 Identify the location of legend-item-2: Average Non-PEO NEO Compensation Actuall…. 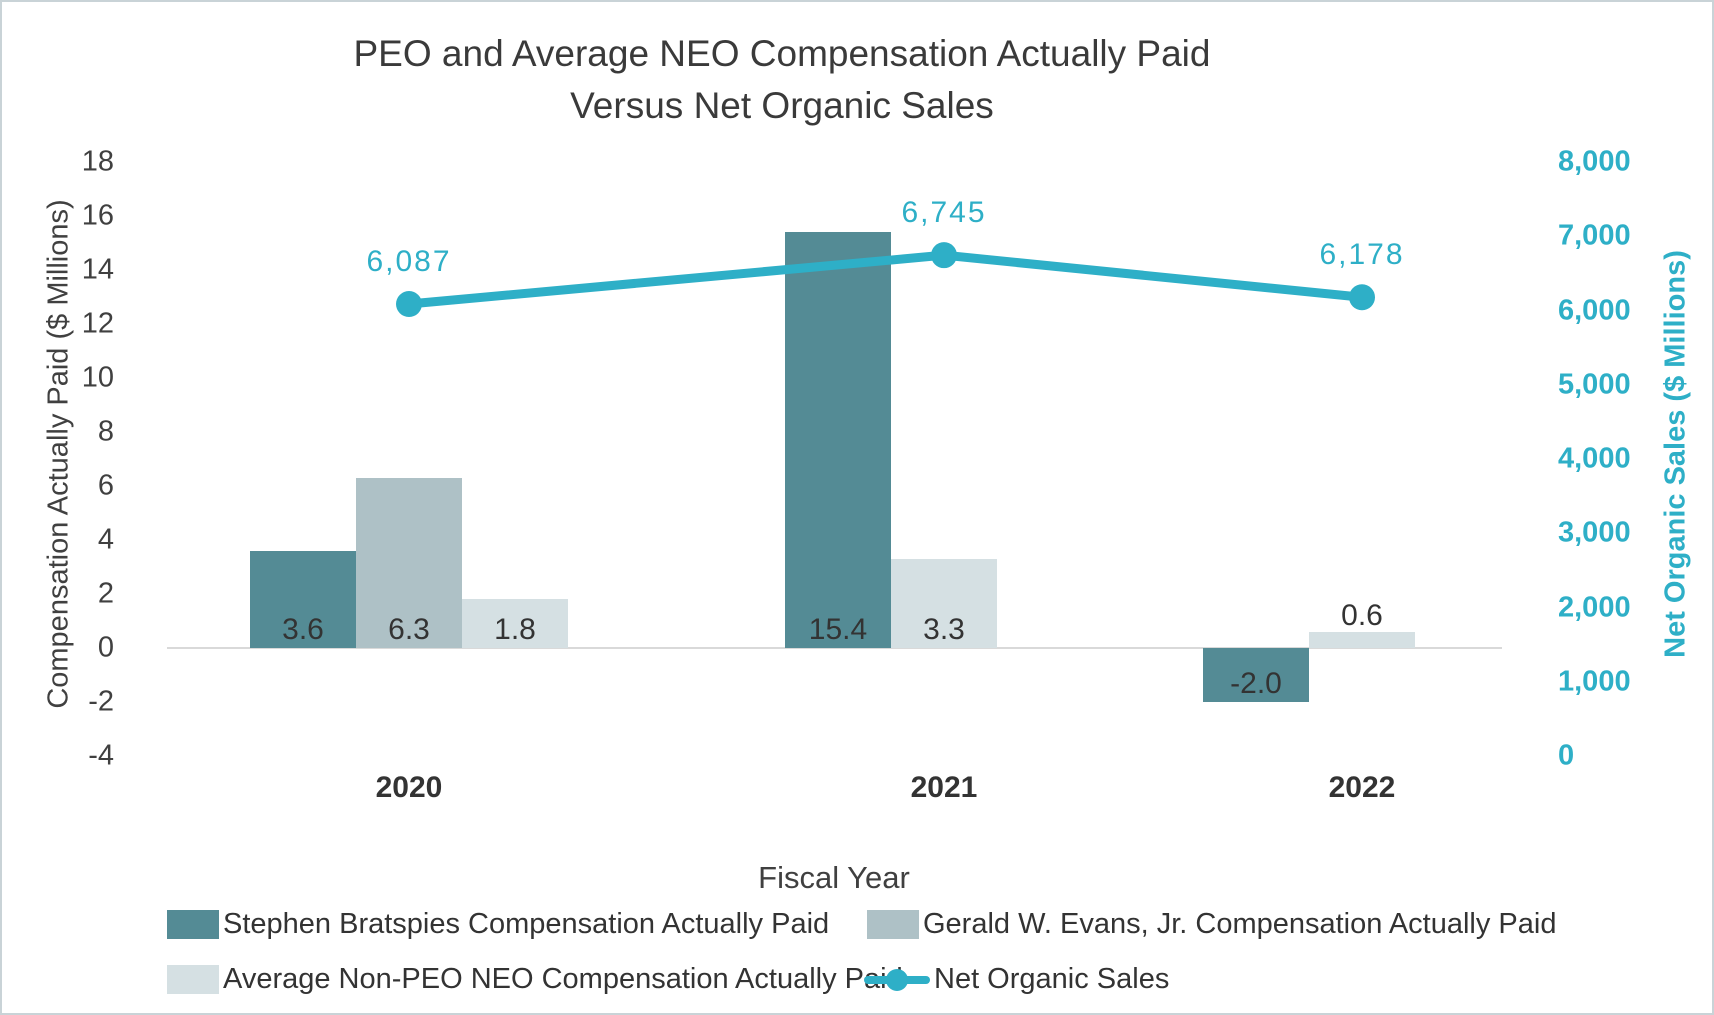
(535, 979).